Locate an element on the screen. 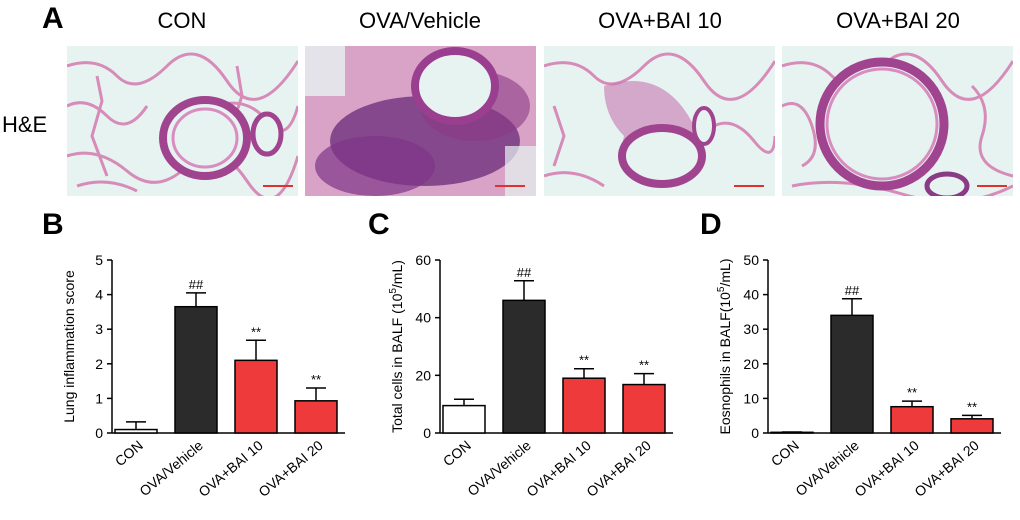 This screenshot has height=520, width=1020. he-title-vehicle: OVA/Vehicle is located at coordinates (420, 20).